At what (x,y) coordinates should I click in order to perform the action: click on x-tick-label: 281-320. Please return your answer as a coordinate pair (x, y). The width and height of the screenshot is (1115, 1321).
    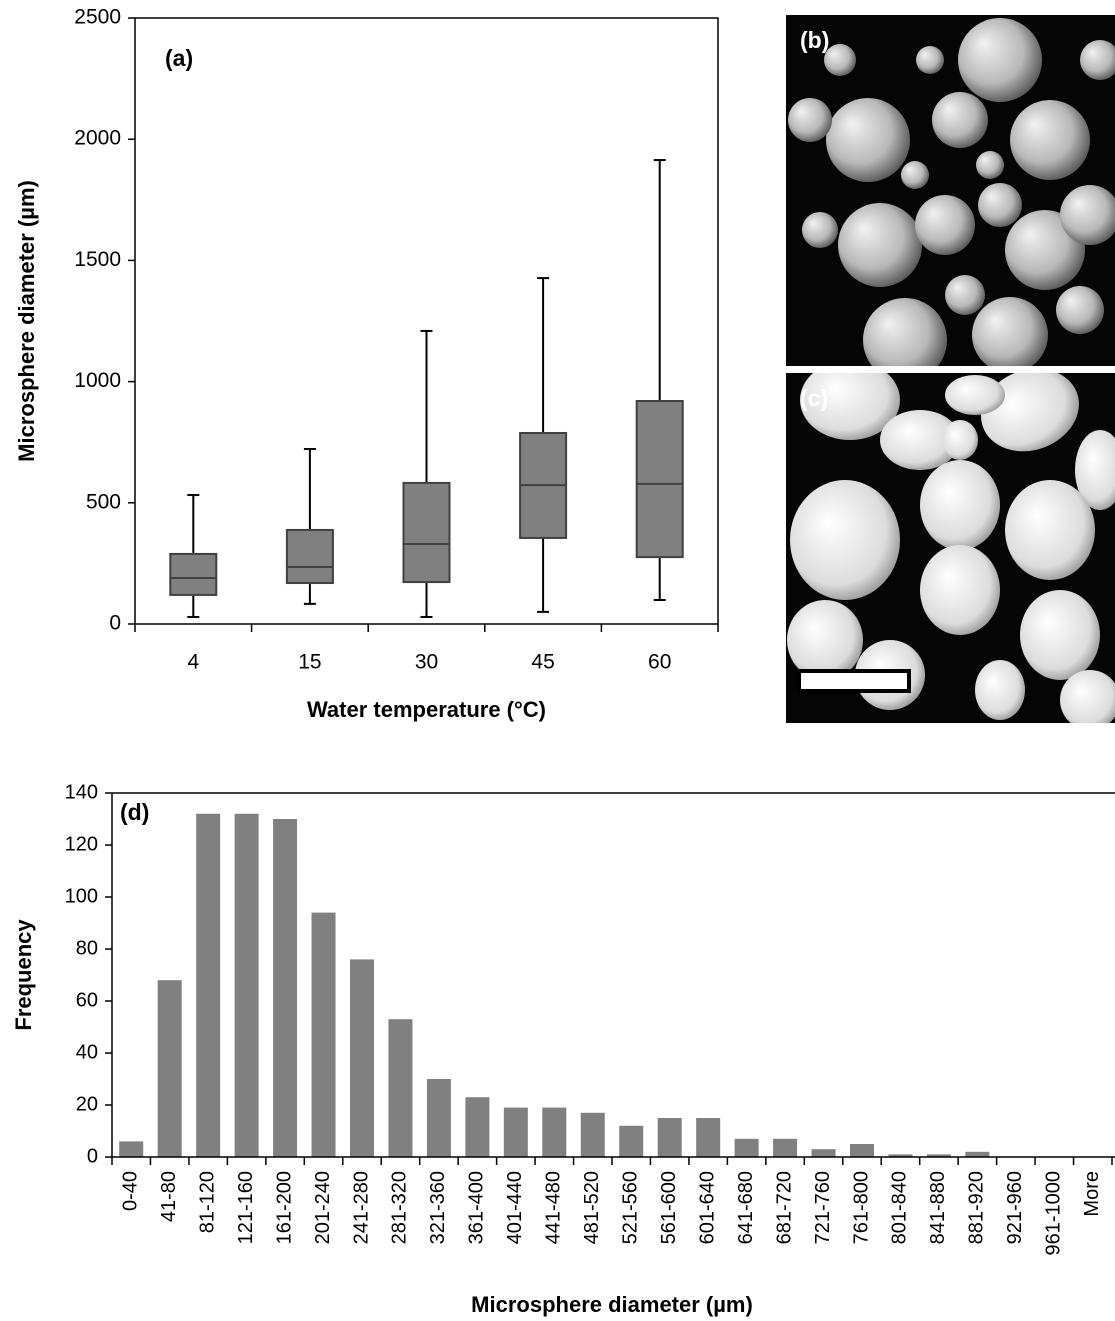
    Looking at the image, I should click on (400, 1207).